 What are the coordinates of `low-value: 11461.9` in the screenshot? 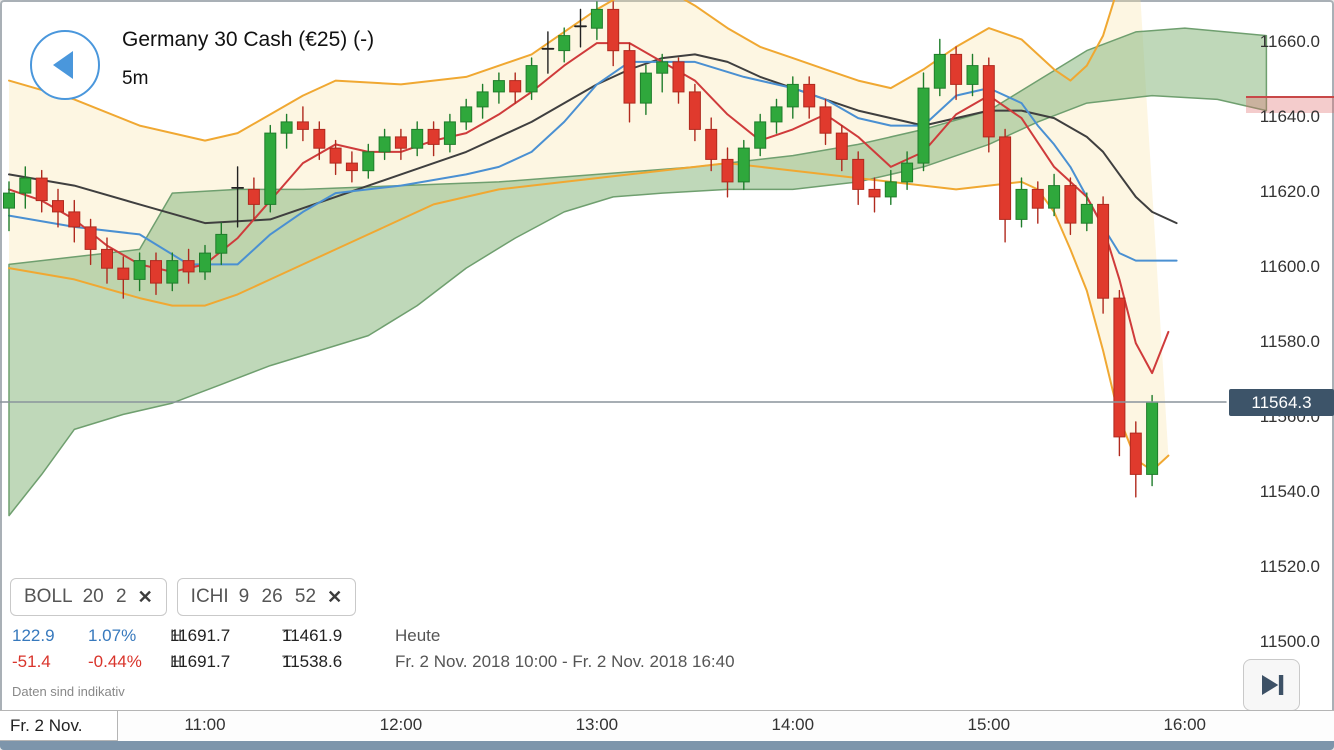 It's located at (312, 635).